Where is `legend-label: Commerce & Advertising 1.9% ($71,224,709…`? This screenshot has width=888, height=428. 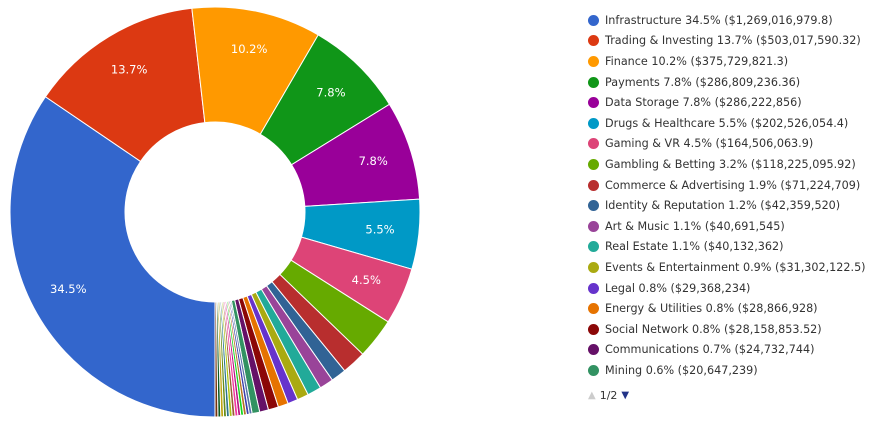 legend-label: Commerce & Advertising 1.9% ($71,224,709… is located at coordinates (733, 185).